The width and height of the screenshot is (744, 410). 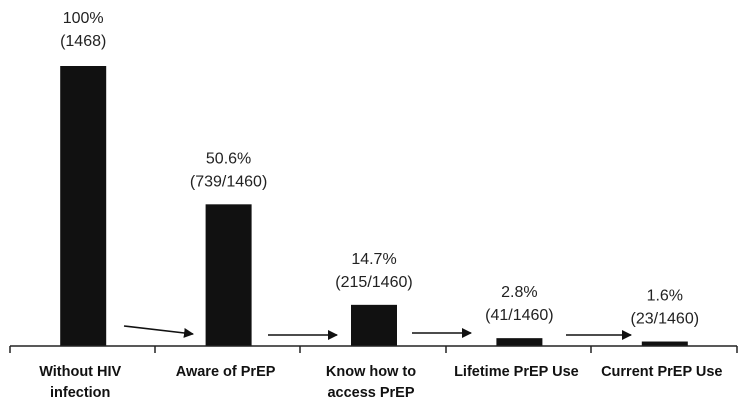 What do you see at coordinates (373, 259) in the screenshot?
I see `bar-percent-label: 14.7%` at bounding box center [373, 259].